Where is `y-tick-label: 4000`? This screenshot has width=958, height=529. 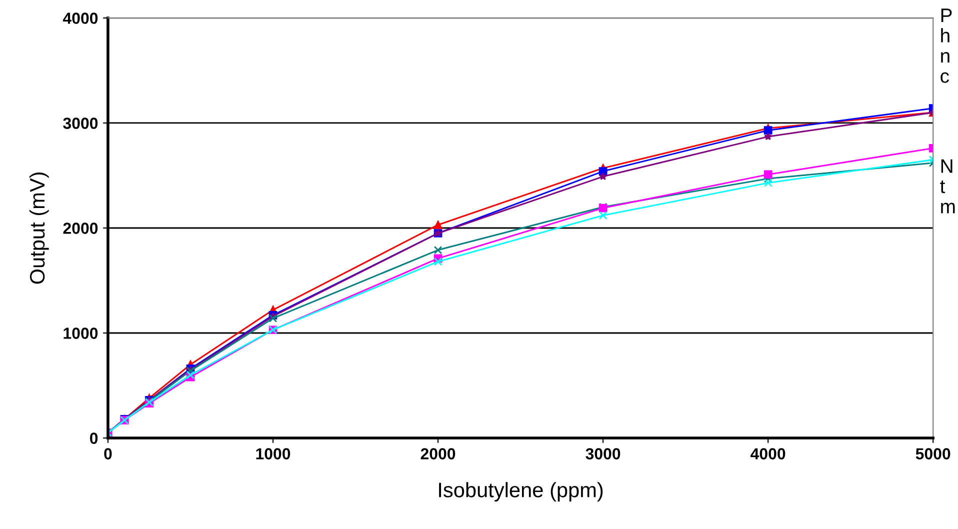 y-tick-label: 4000 is located at coordinates (80, 18).